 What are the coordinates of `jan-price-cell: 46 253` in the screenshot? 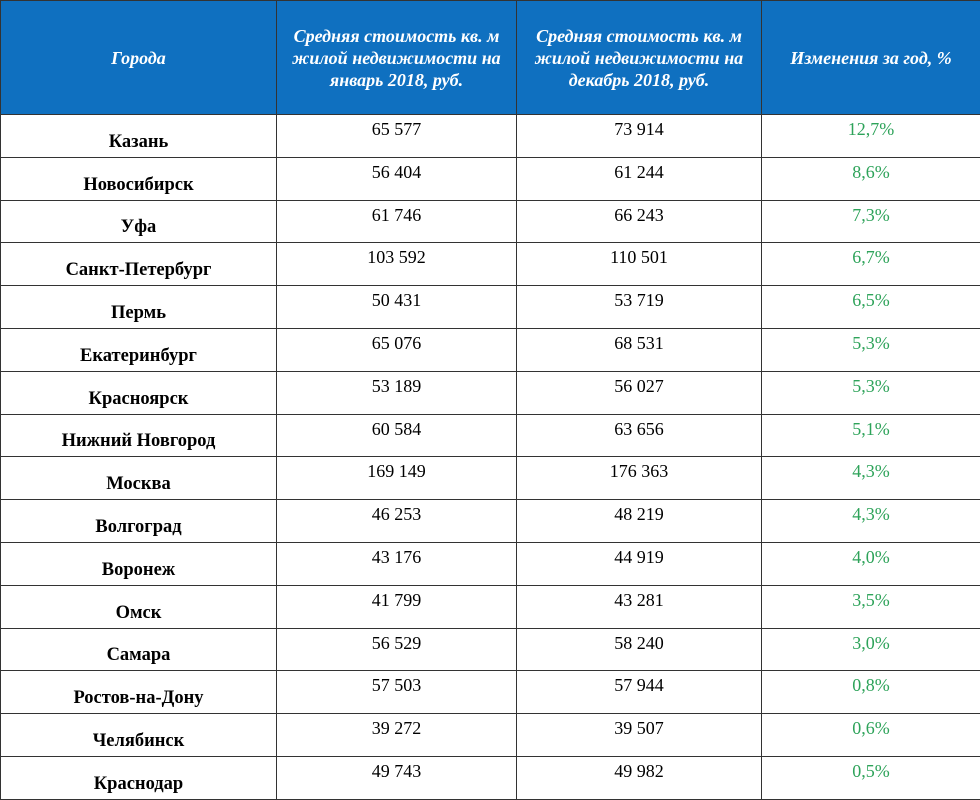 It's located at (397, 521).